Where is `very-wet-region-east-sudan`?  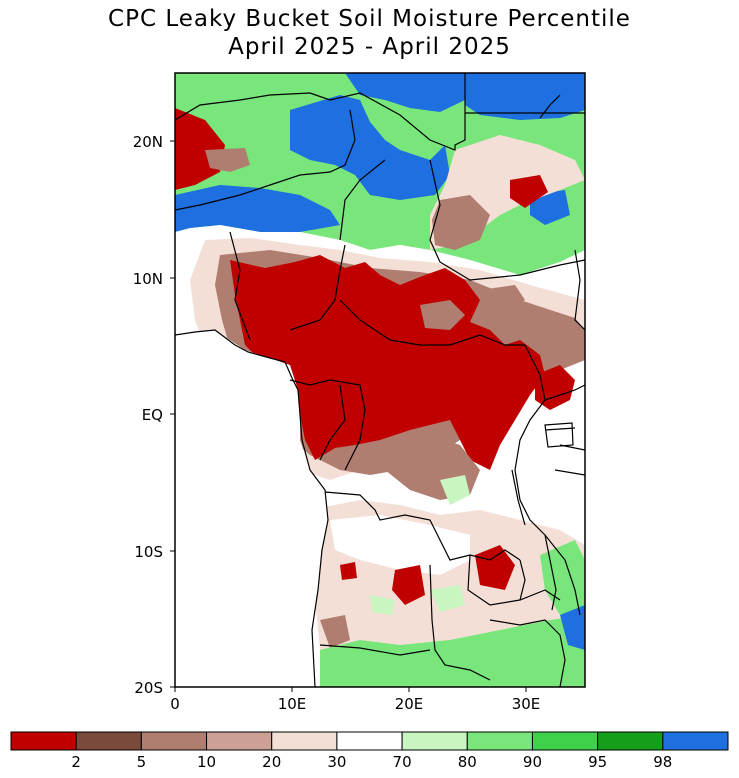
very-wet-region-east-sudan is located at coordinates (550, 207).